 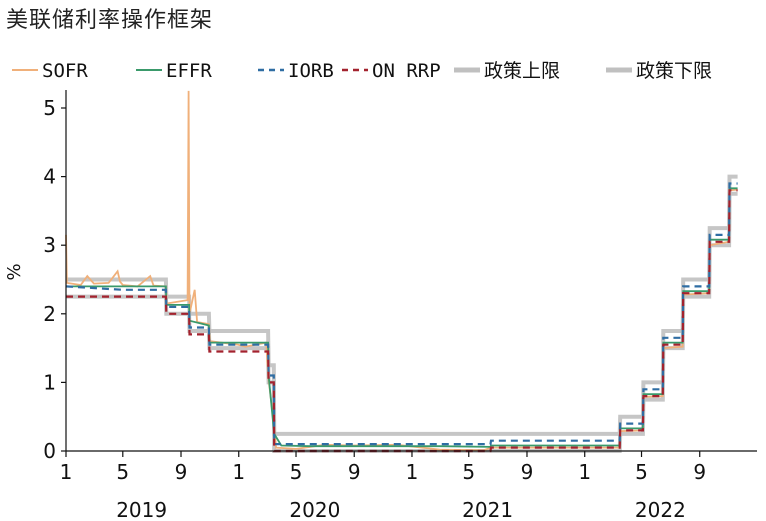 What do you see at coordinates (189, 71) in the screenshot?
I see `legend-label: EFFR` at bounding box center [189, 71].